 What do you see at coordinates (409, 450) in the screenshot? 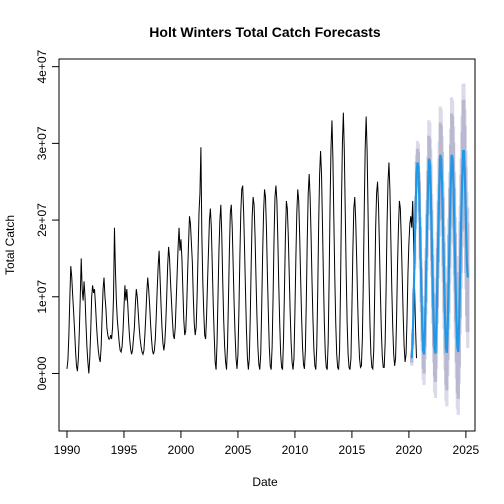
I see `x-tick-label: 2020` at bounding box center [409, 450].